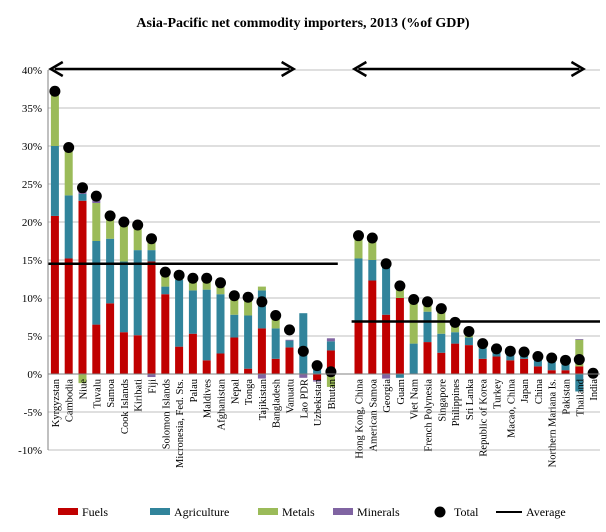 The image size is (606, 532). What do you see at coordinates (429, 415) in the screenshot?
I see `category-label-french-polynesia: French Polynesia` at bounding box center [429, 415].